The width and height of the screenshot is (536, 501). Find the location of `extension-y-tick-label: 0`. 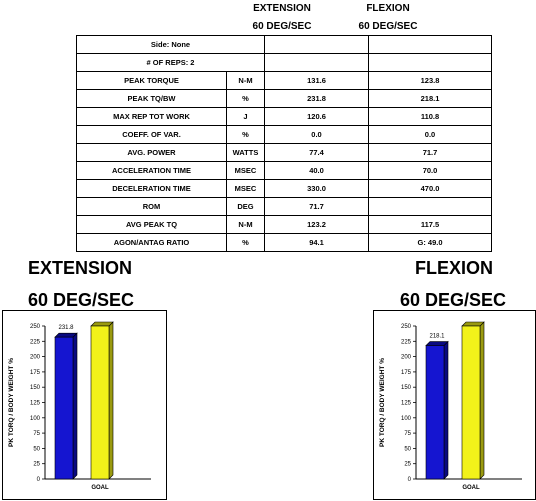

extension-y-tick-label: 0 is located at coordinates (39, 480).